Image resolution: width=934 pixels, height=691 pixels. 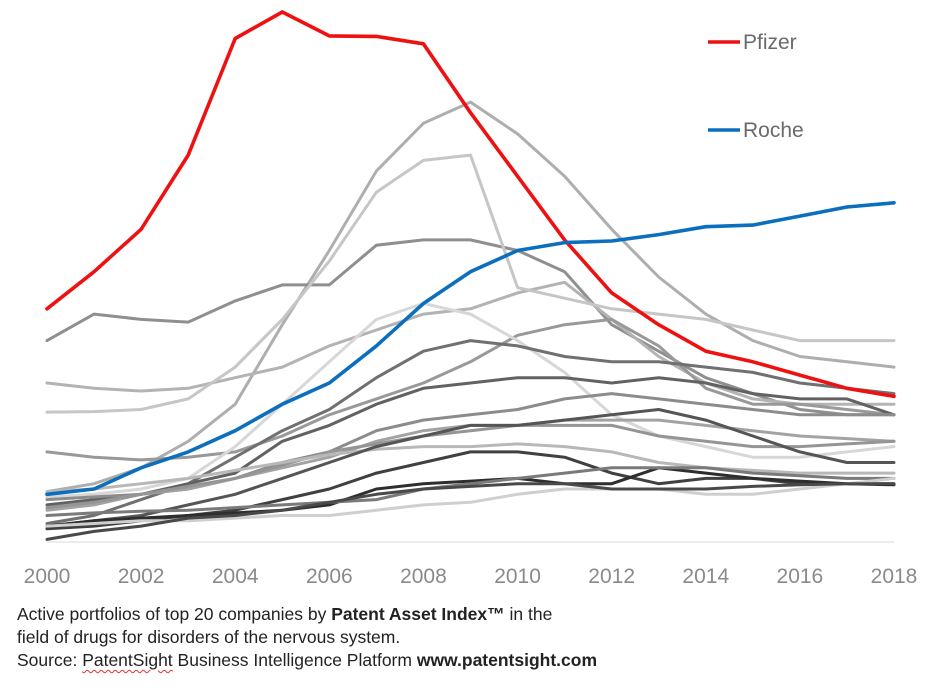 What do you see at coordinates (423, 576) in the screenshot?
I see `x-tick-label: 2008` at bounding box center [423, 576].